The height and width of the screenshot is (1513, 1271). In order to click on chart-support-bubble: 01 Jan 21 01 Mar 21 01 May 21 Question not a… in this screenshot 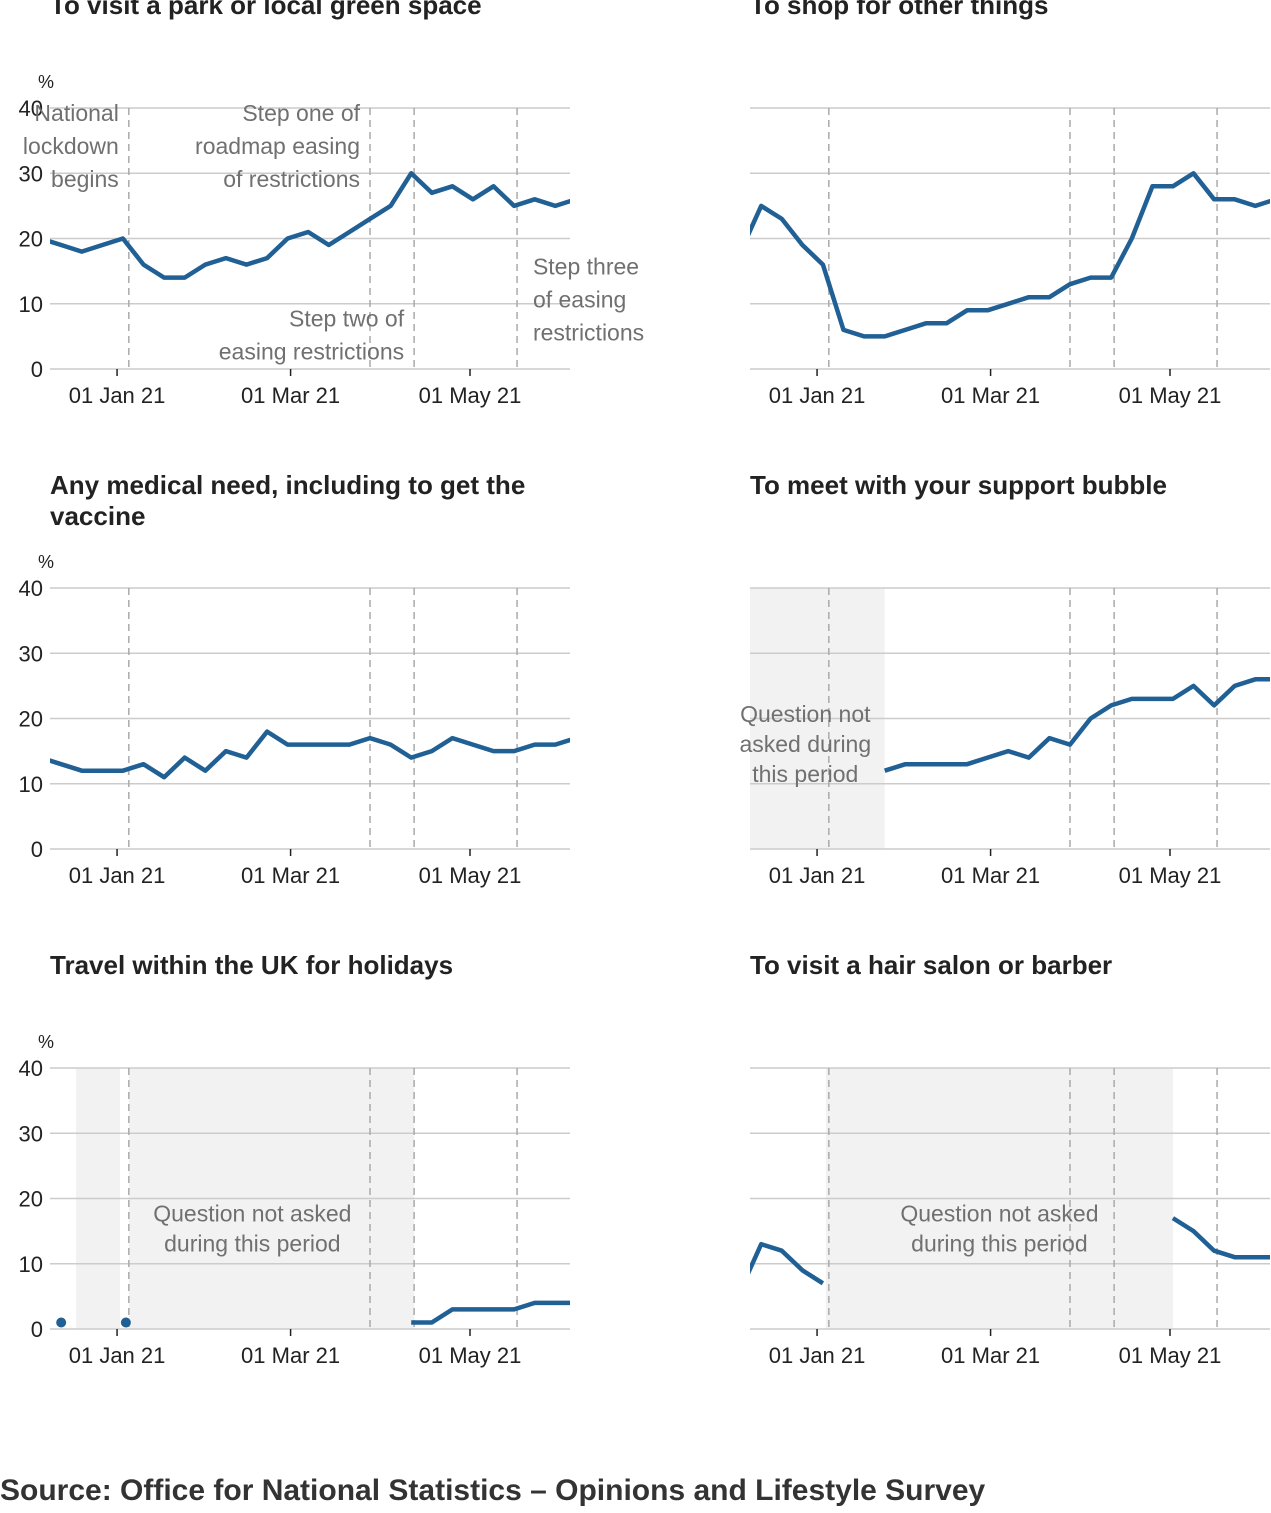, I will do `click(1004, 737)`.